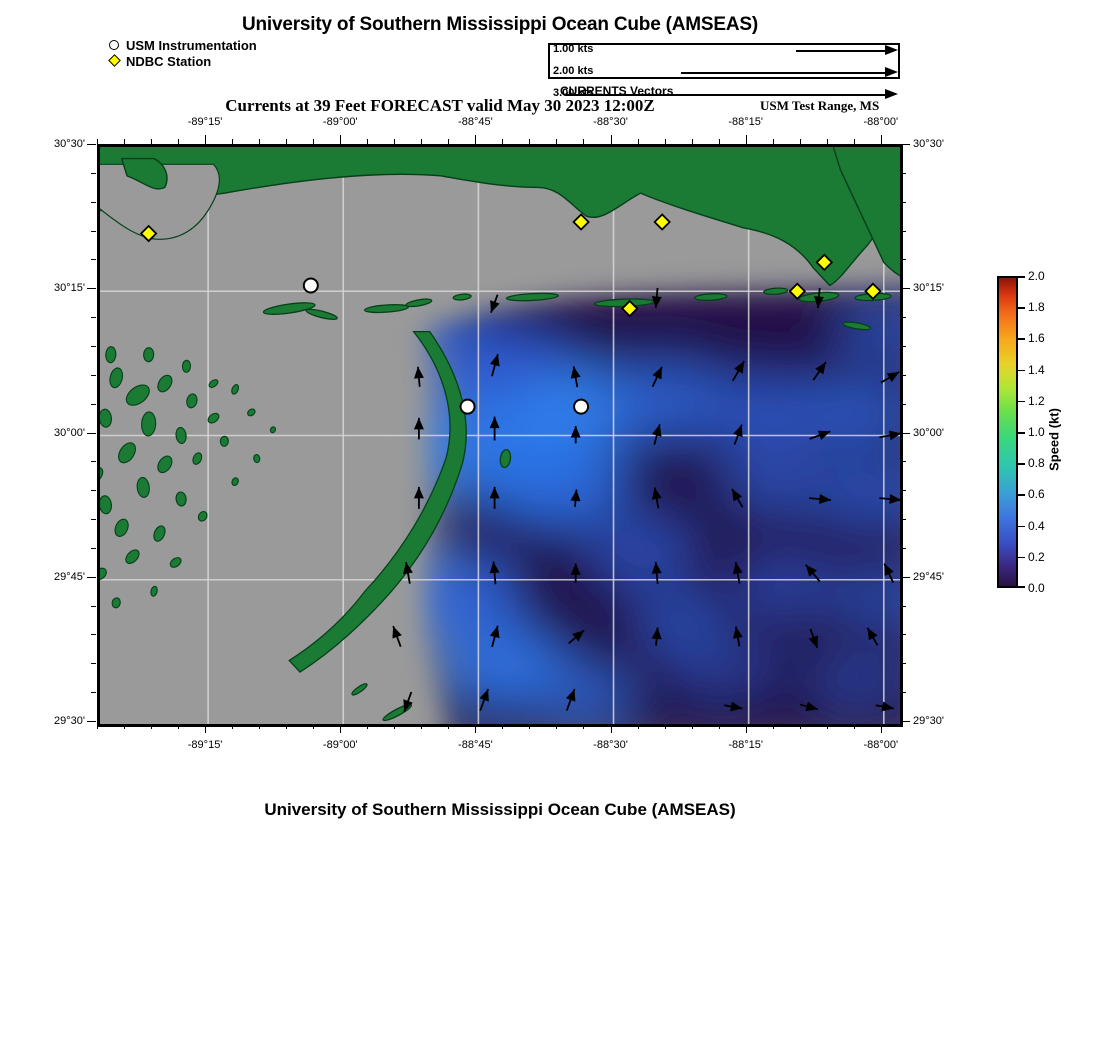 The width and height of the screenshot is (1100, 1050). What do you see at coordinates (1036, 400) in the screenshot?
I see `colorbar-tick-label: 1.2` at bounding box center [1036, 400].